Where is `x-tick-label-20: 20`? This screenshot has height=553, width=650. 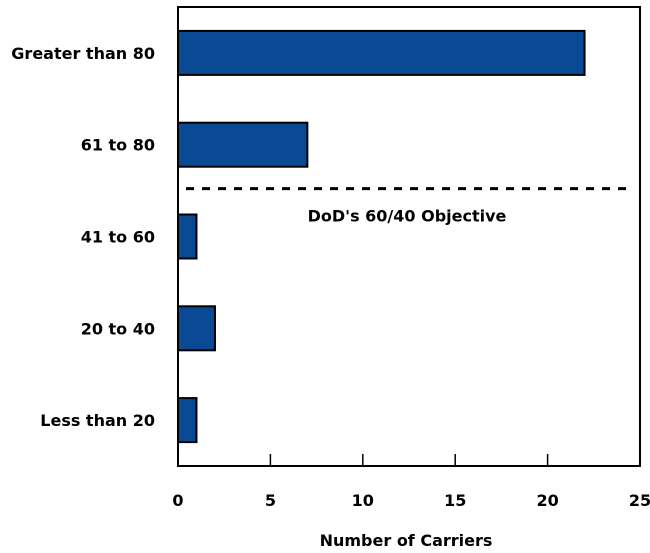
x-tick-label-20: 20 is located at coordinates (547, 500).